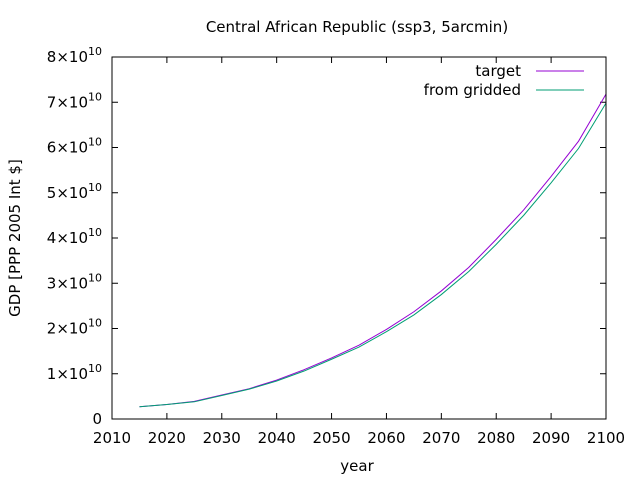  I want to click on x-tick-label: 2030, so click(222, 438).